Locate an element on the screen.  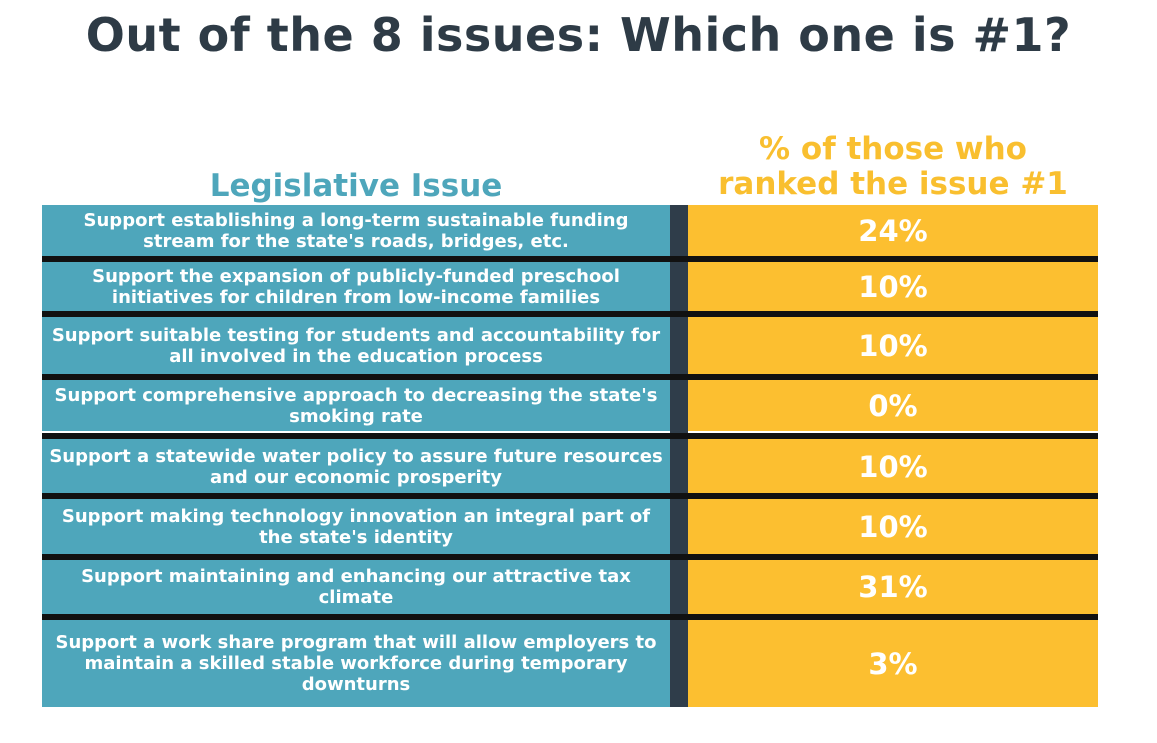
percent-cell: 0% is located at coordinates (893, 405).